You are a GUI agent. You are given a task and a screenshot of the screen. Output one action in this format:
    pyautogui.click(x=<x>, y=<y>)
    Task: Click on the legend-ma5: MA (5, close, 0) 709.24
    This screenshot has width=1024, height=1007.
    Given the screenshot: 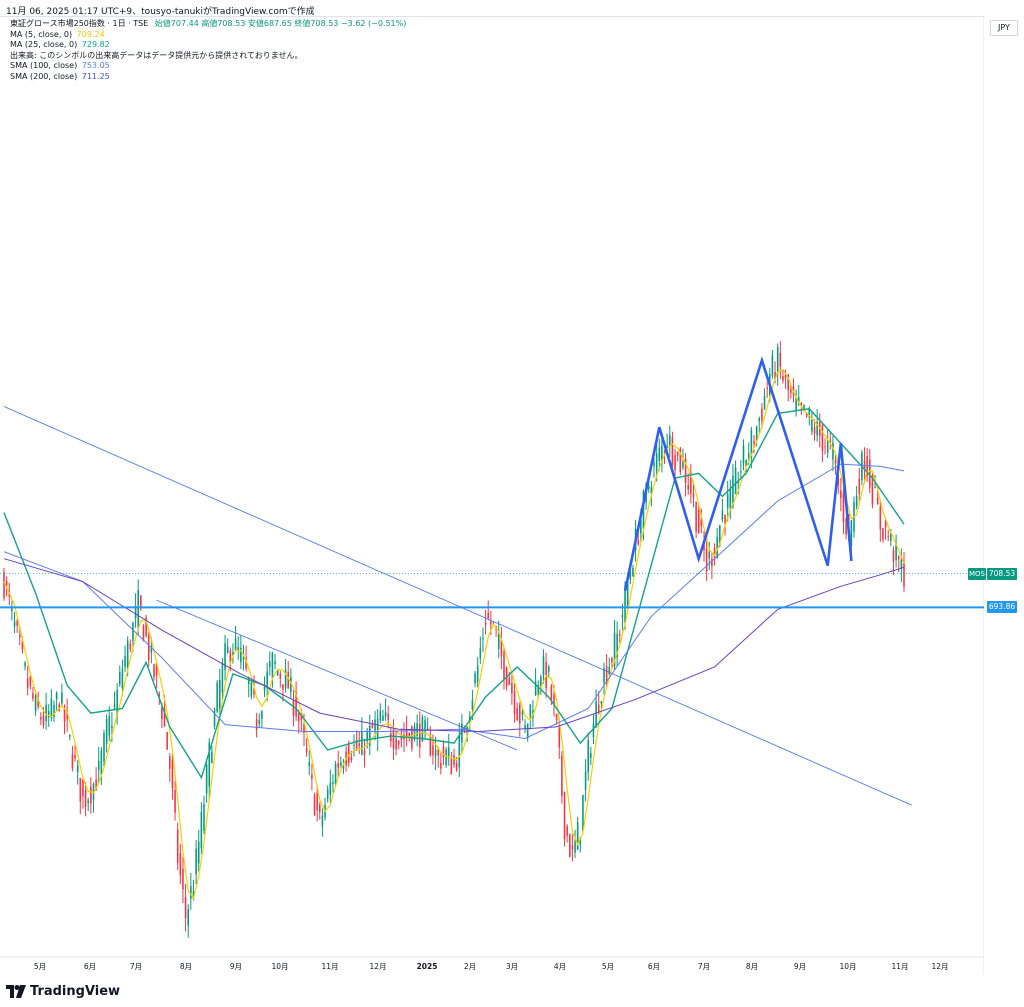 What is the action you would take?
    pyautogui.click(x=208, y=35)
    